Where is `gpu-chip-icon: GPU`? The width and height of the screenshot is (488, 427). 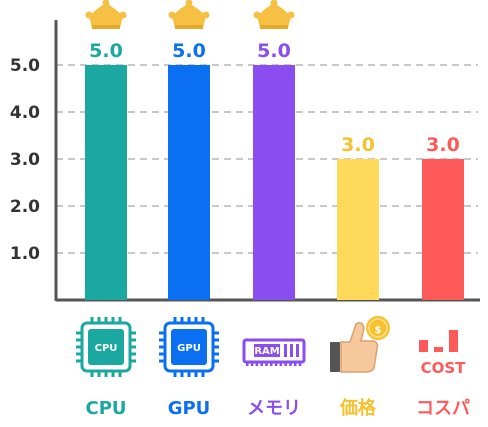
gpu-chip-icon: GPU is located at coordinates (189, 347).